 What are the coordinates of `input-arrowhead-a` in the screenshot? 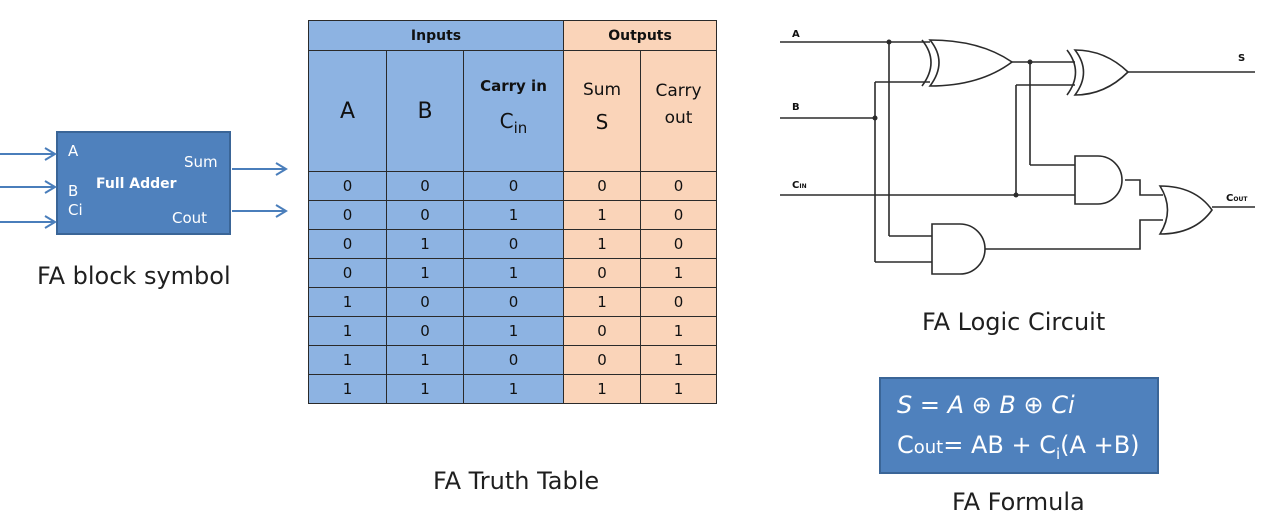 It's located at (50, 154).